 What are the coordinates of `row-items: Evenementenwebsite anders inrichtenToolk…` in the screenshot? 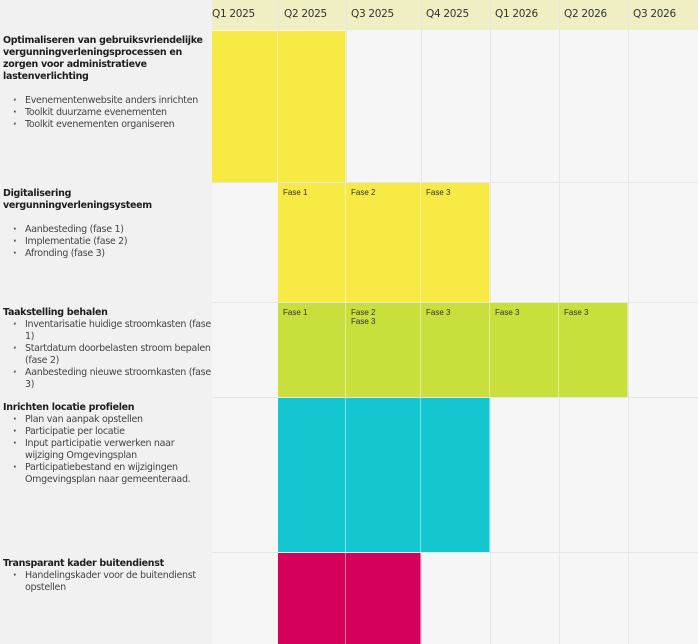 It's located at (107, 113).